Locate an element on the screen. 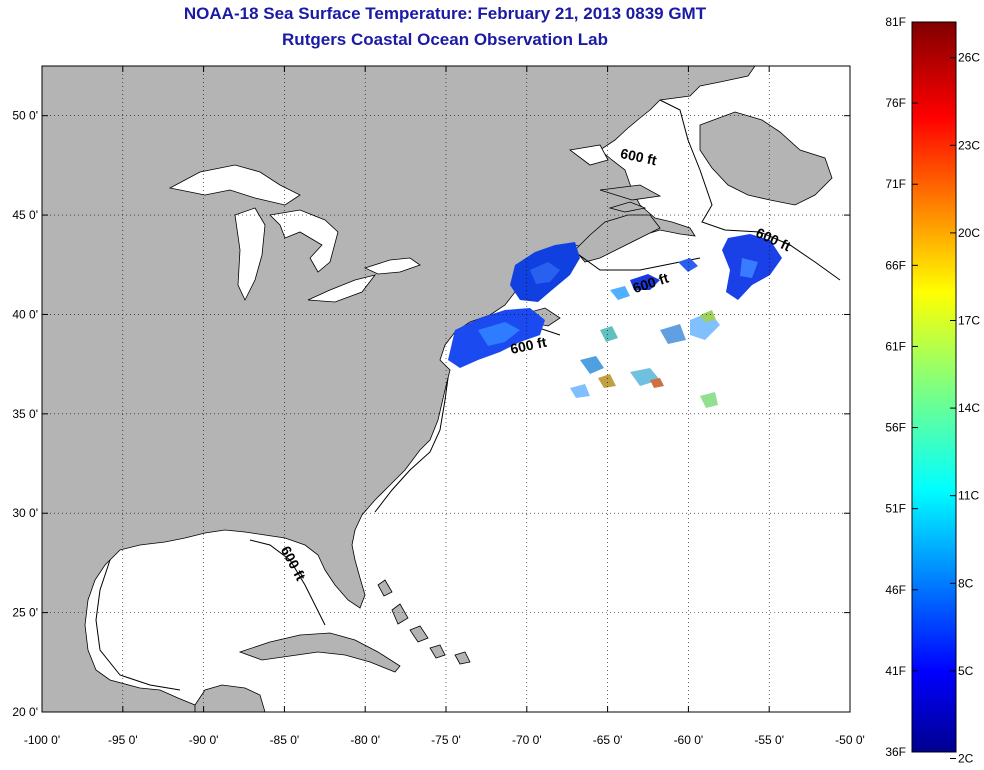 The width and height of the screenshot is (984, 770). colorbar-c-label: 2C is located at coordinates (966, 758).